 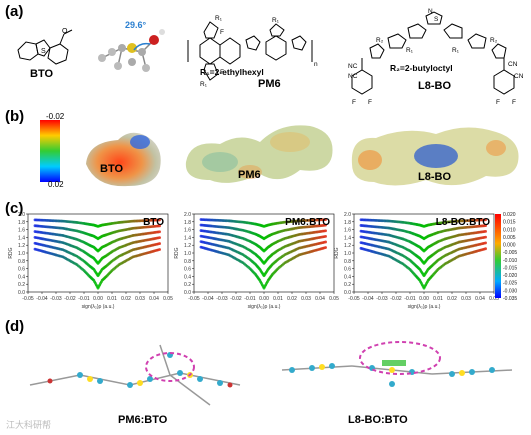 I want to click on esp-scale-min: 0.02, so click(x=56, y=184).